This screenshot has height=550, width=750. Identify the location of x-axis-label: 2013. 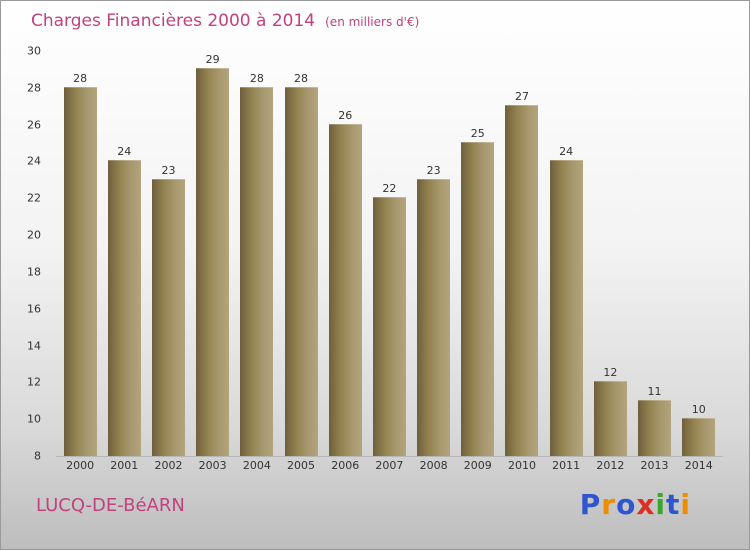
(654, 465).